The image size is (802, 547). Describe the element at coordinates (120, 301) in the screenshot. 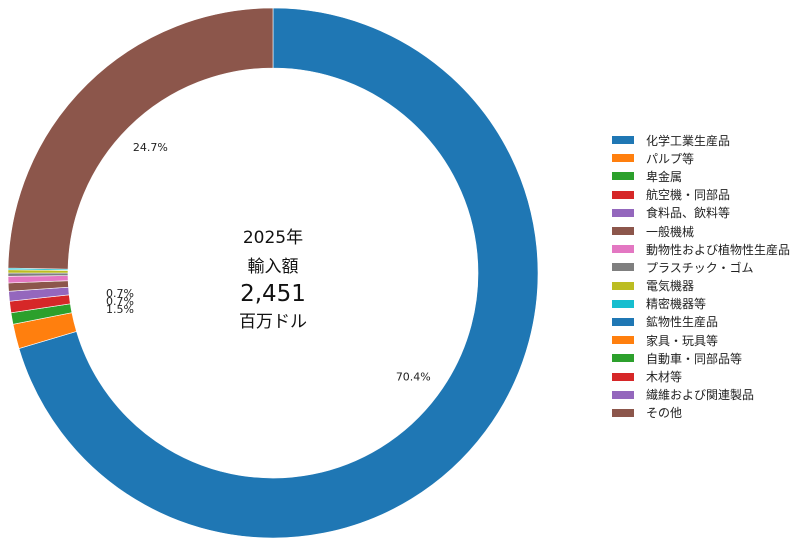

I see `slice-label-3: 0.7%` at that location.